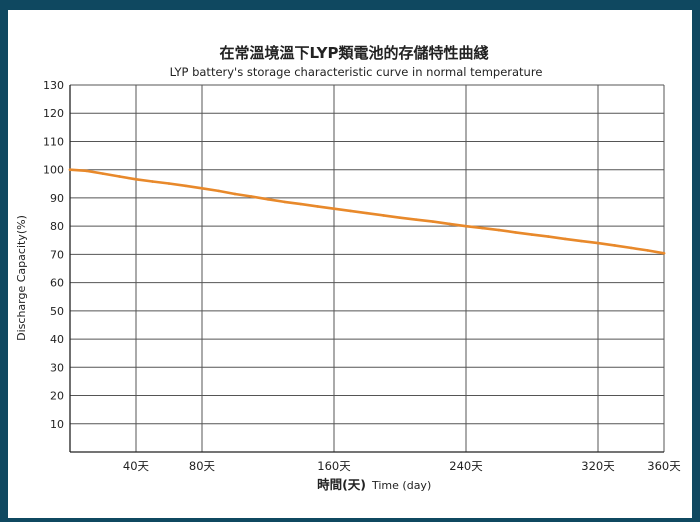 Image resolution: width=700 pixels, height=522 pixels. Describe the element at coordinates (57, 311) in the screenshot. I see `y-tick-label: 50` at that location.